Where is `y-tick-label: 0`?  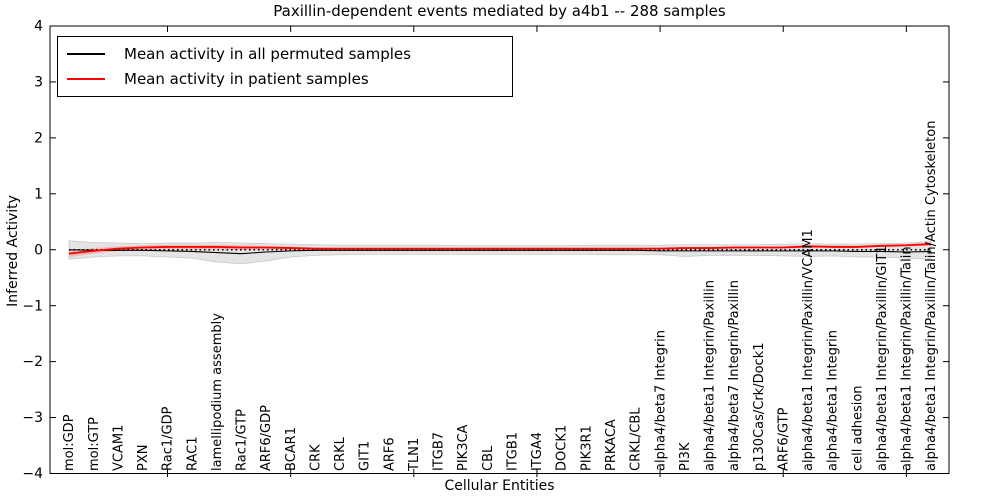 y-tick-label: 0 is located at coordinates (38, 250).